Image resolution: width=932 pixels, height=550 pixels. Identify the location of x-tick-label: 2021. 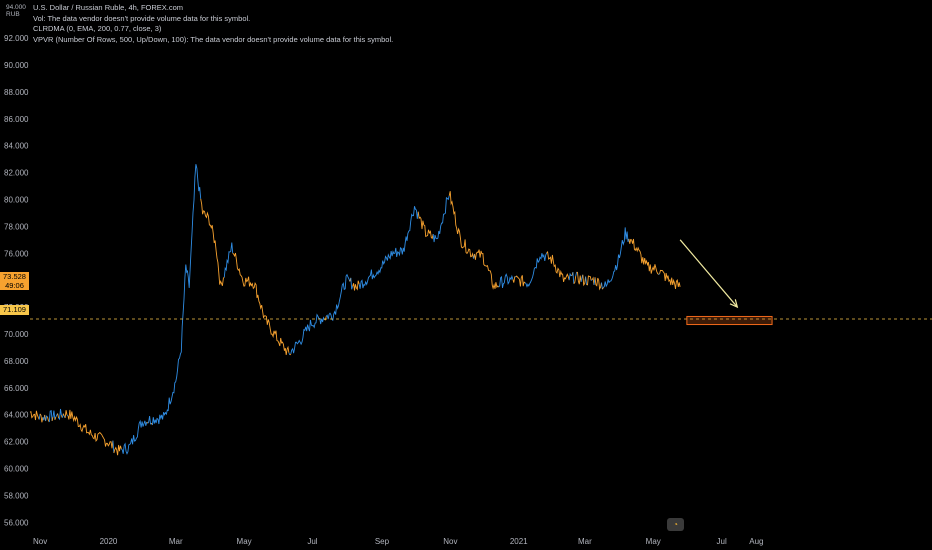
(519, 541).